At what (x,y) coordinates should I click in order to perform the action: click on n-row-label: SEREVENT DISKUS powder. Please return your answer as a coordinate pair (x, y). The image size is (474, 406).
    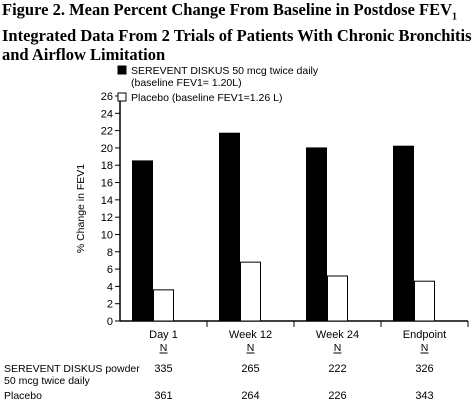
    Looking at the image, I should click on (72, 369).